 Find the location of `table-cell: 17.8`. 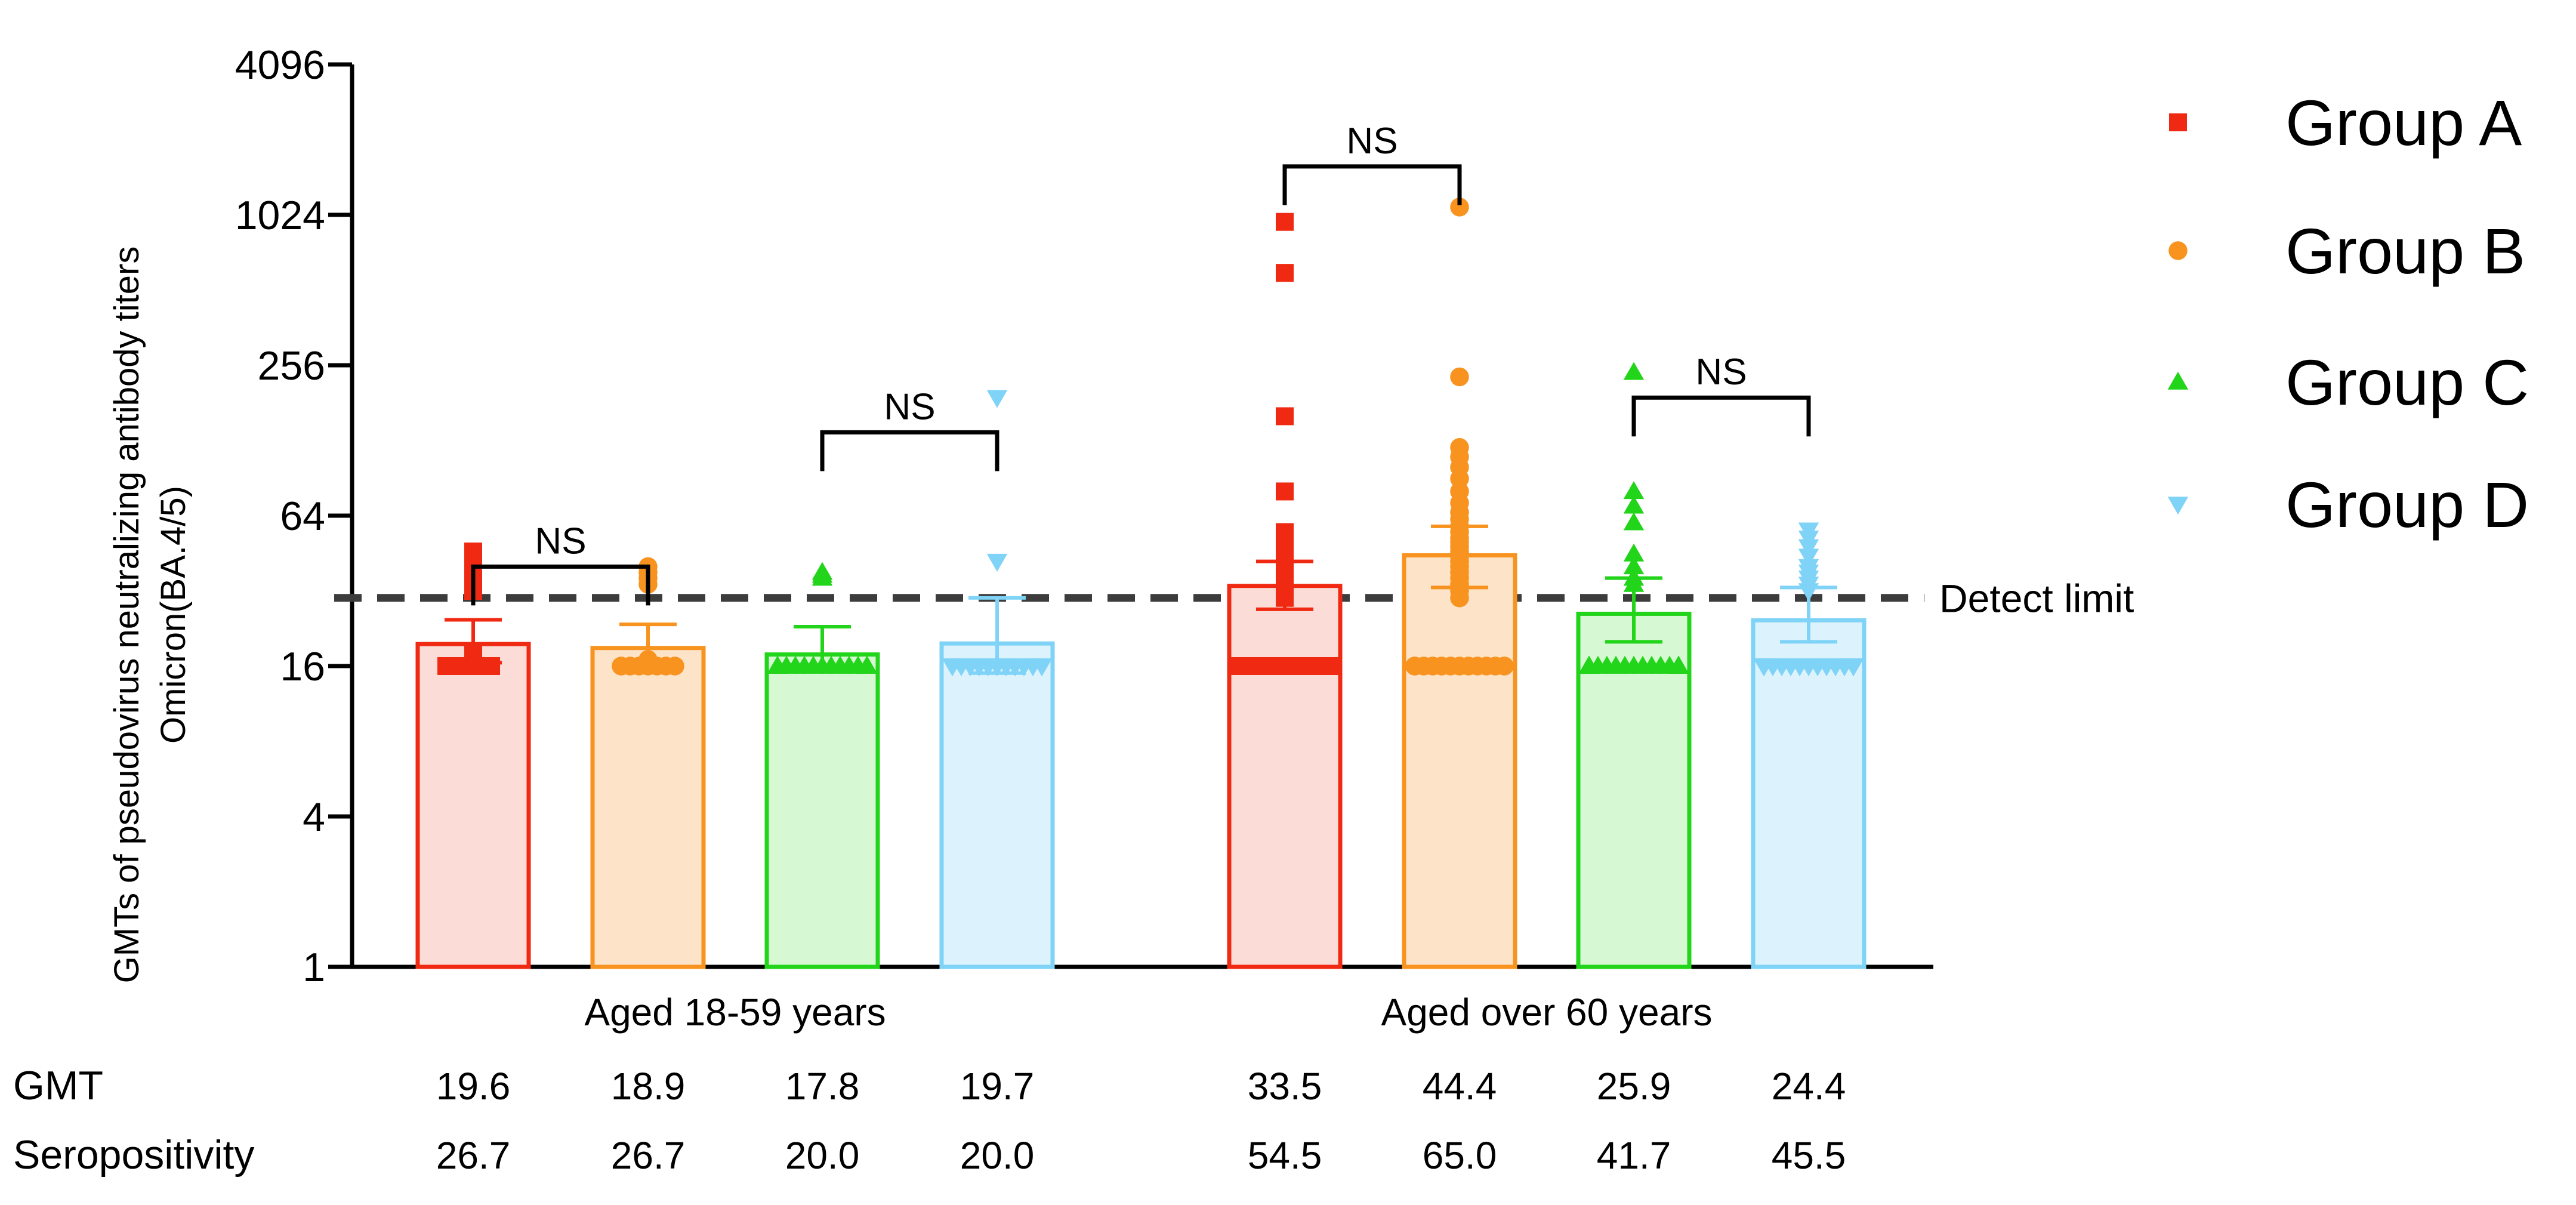

table-cell: 17.8 is located at coordinates (823, 1086).